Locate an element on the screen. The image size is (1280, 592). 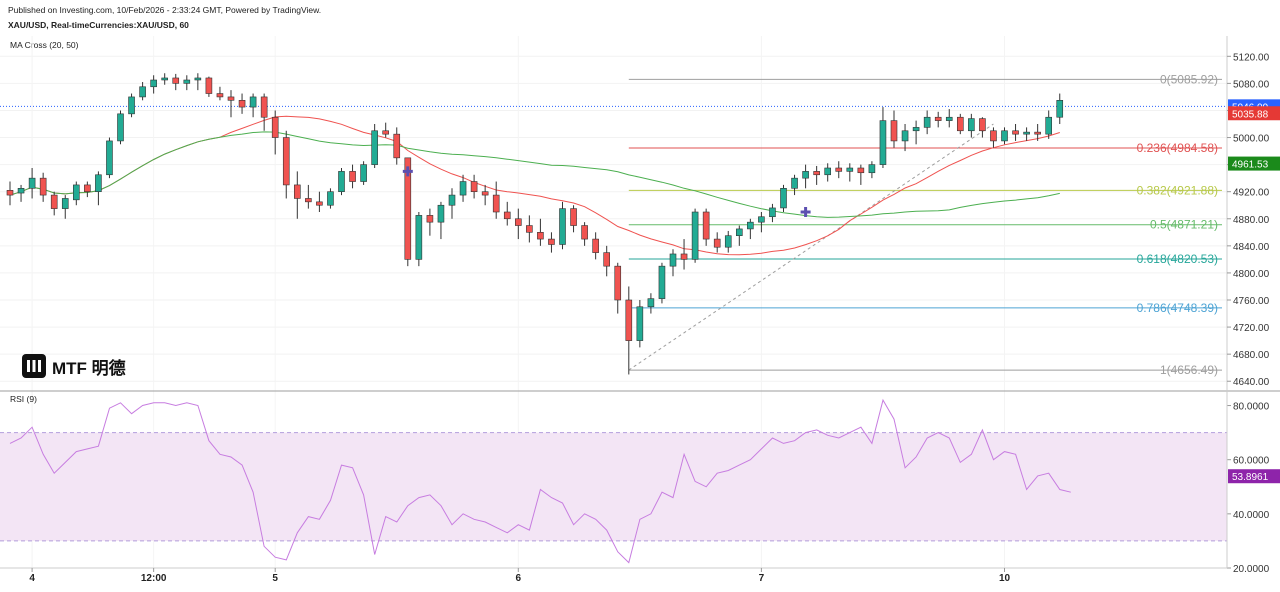
fib-level-label: 0.618(4820.53) is located at coordinates (1177, 259).